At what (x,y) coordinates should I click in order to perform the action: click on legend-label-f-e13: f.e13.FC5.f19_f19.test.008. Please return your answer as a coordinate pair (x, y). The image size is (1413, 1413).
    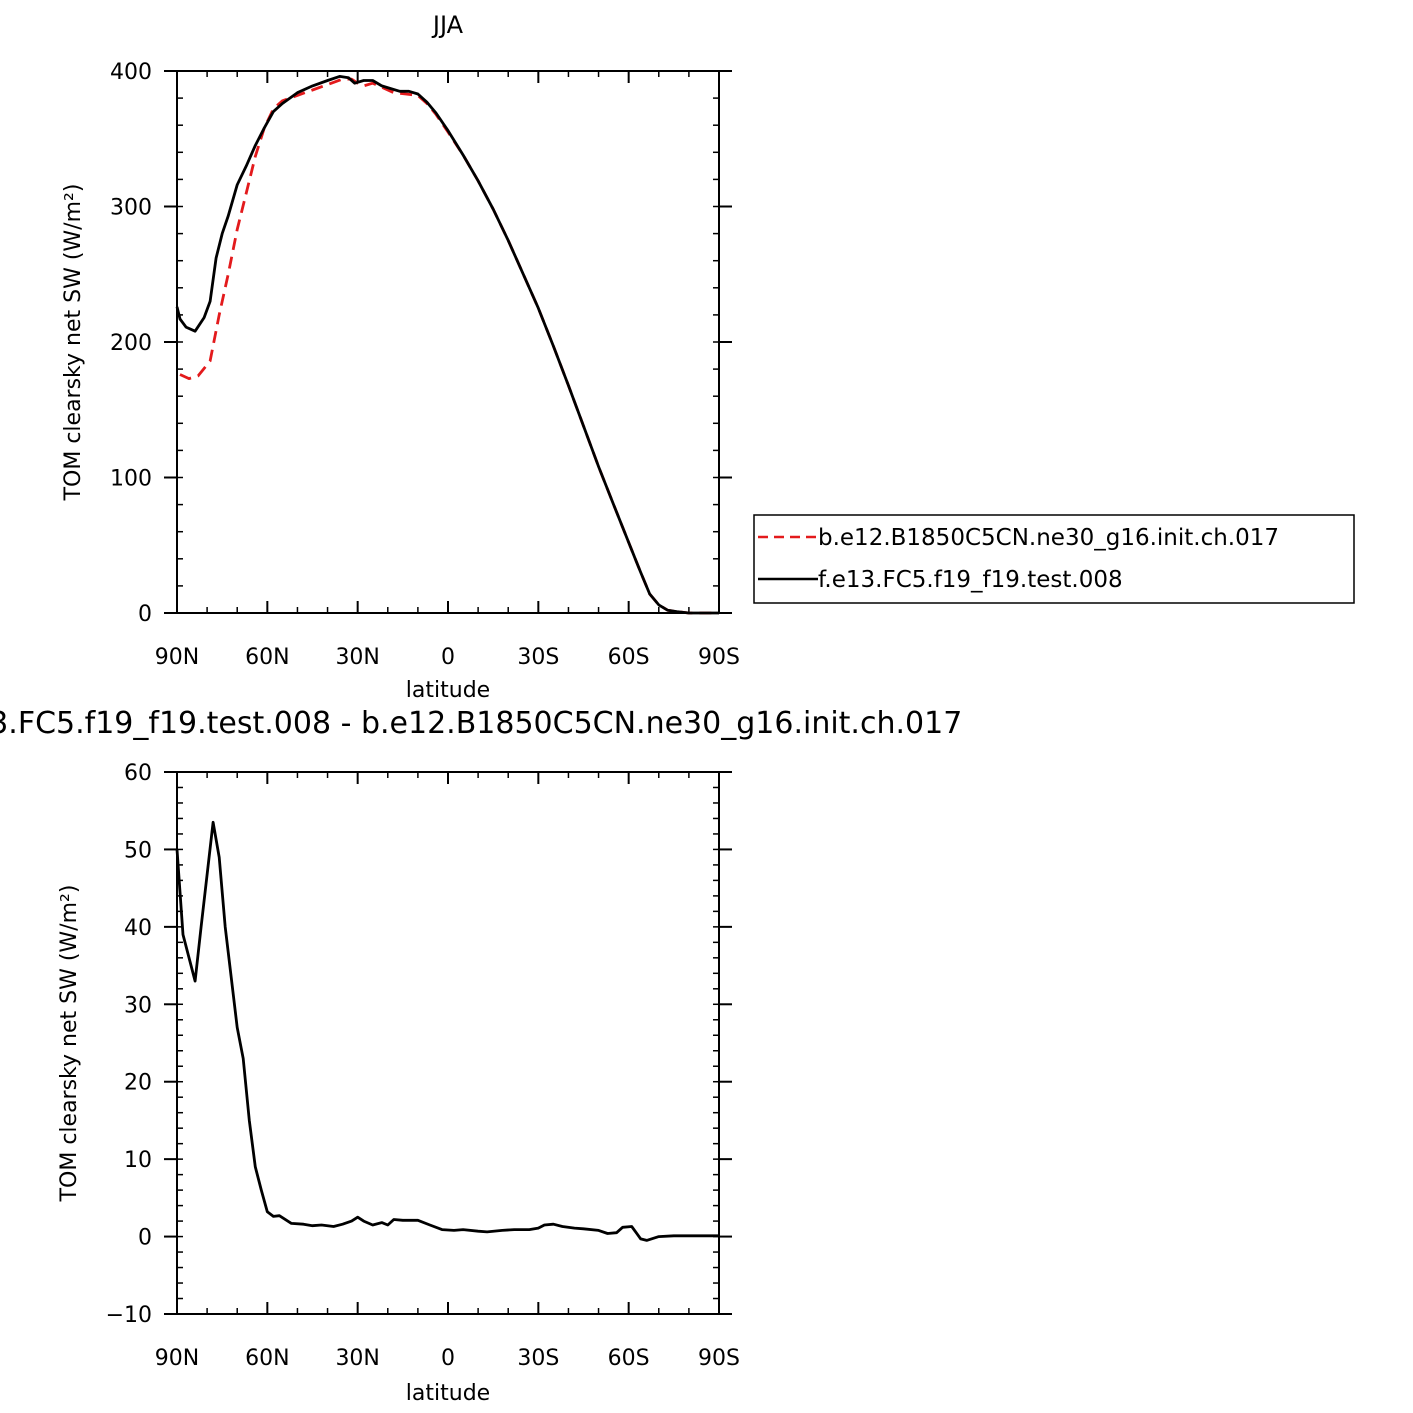
    Looking at the image, I should click on (970, 580).